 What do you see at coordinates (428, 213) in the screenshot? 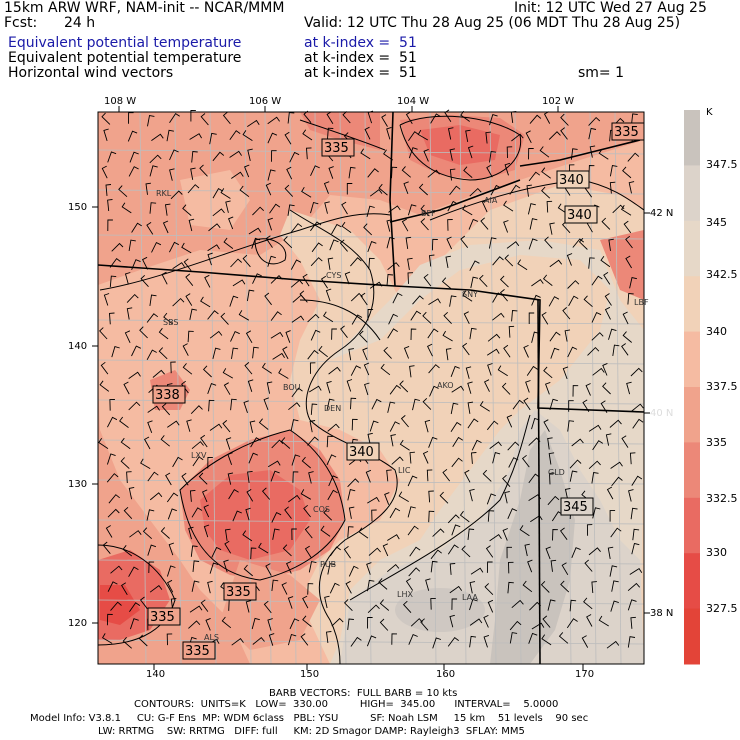
I see `station-bff: BFF` at bounding box center [428, 213].